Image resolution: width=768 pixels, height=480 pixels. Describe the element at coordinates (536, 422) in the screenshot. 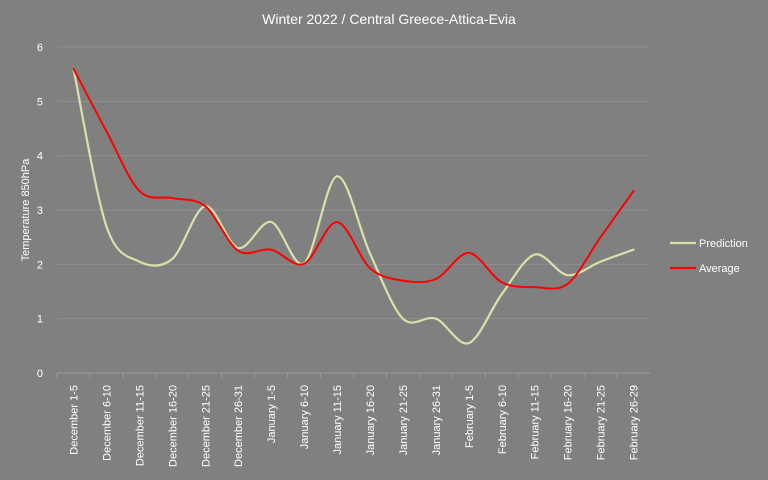

I see `x-tick-label: February 11-15` at that location.